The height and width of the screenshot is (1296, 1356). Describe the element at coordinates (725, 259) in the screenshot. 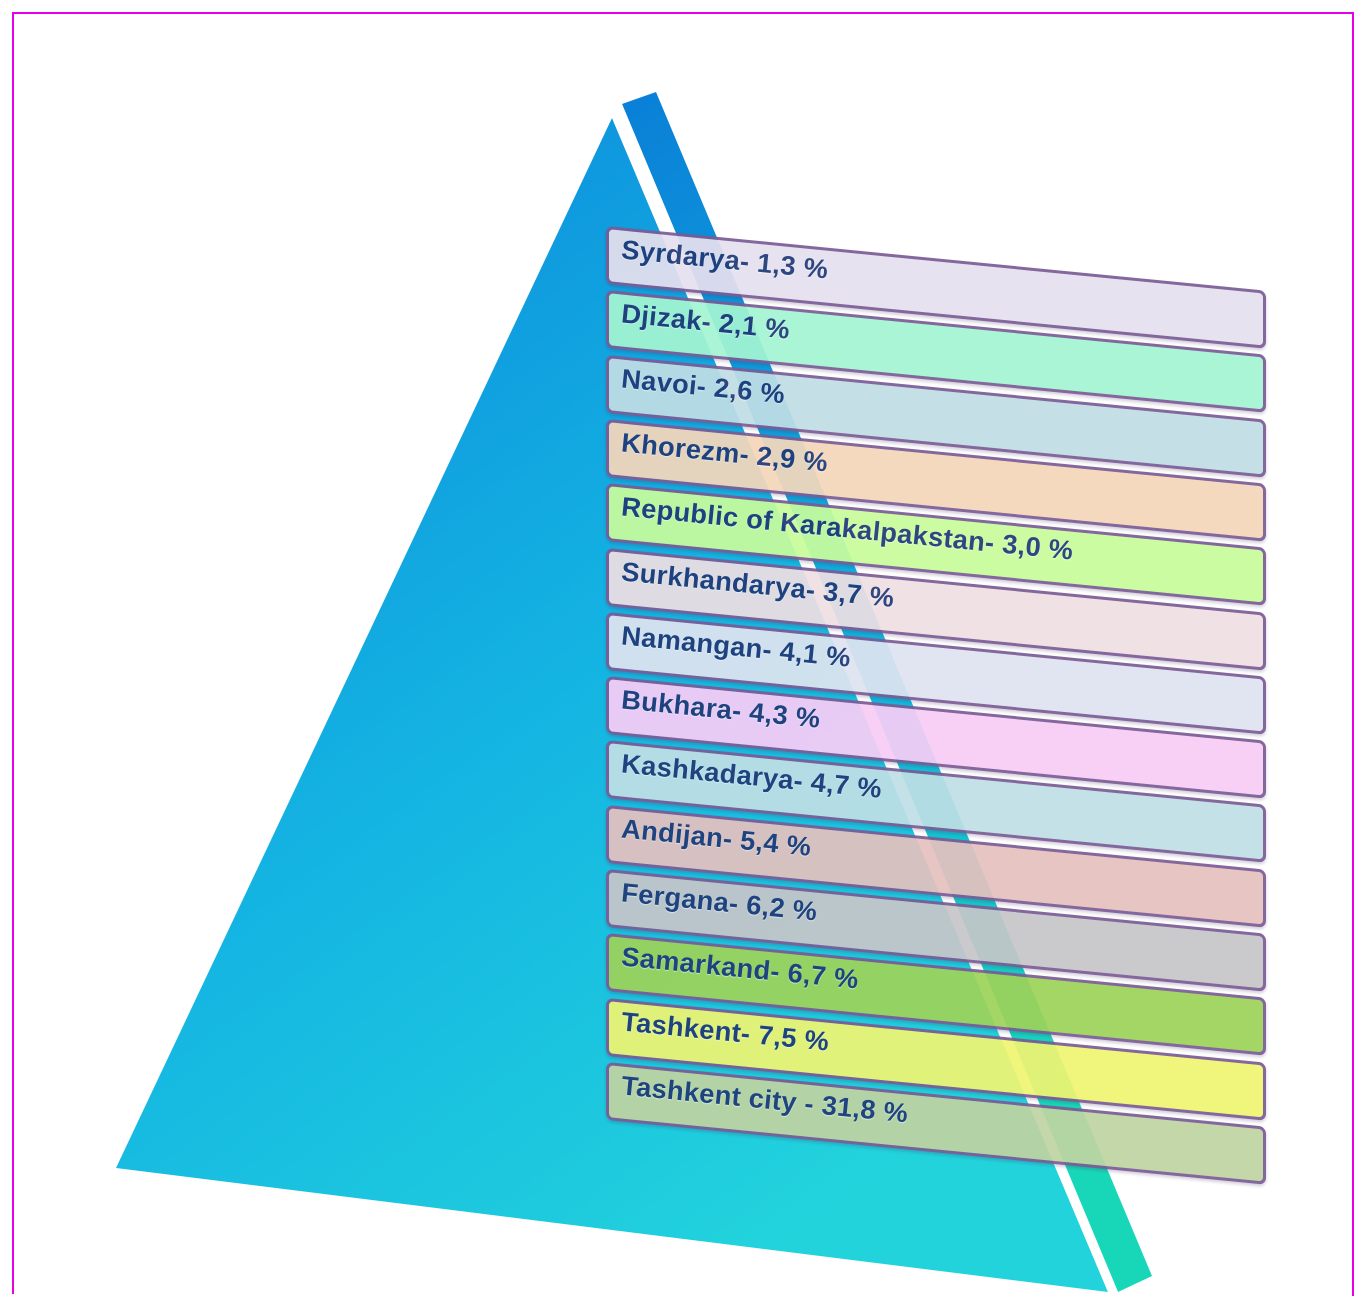

I see `region-label: Syrdarya- 1,3 %` at that location.